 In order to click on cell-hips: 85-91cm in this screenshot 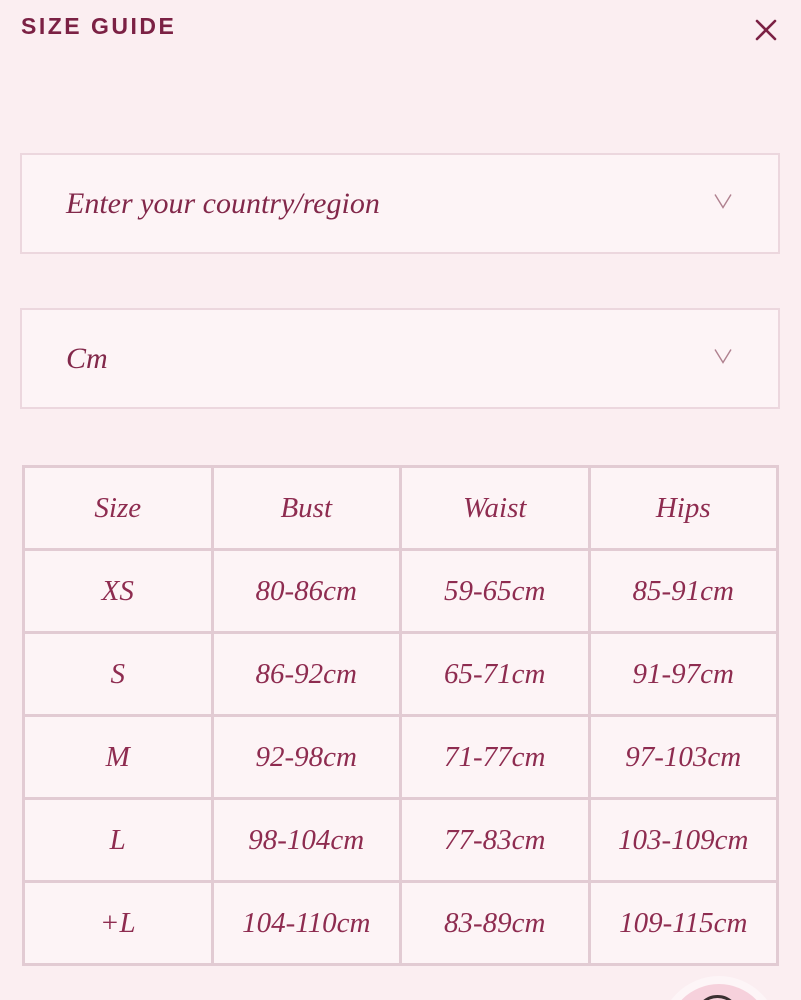, I will do `click(683, 591)`.